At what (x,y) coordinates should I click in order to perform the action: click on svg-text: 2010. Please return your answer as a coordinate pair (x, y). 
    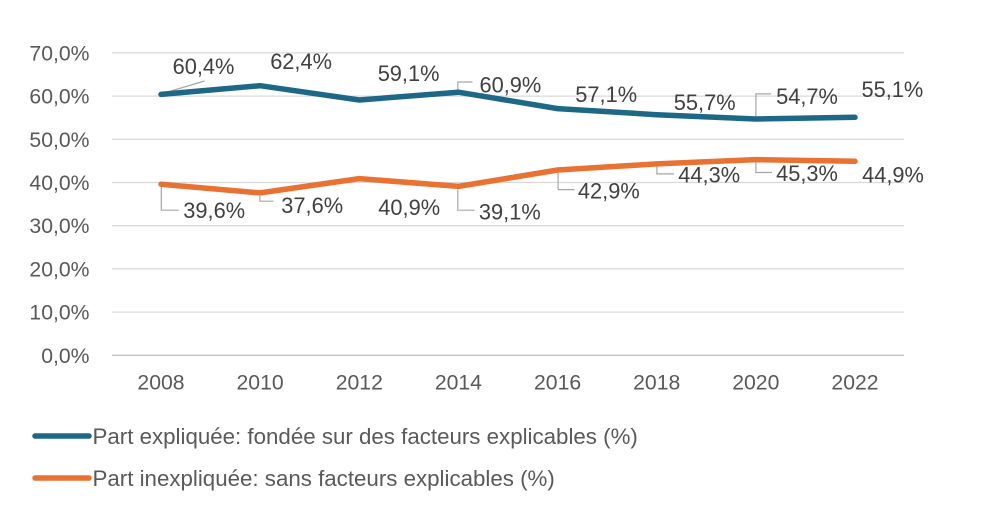
    Looking at the image, I should click on (260, 383).